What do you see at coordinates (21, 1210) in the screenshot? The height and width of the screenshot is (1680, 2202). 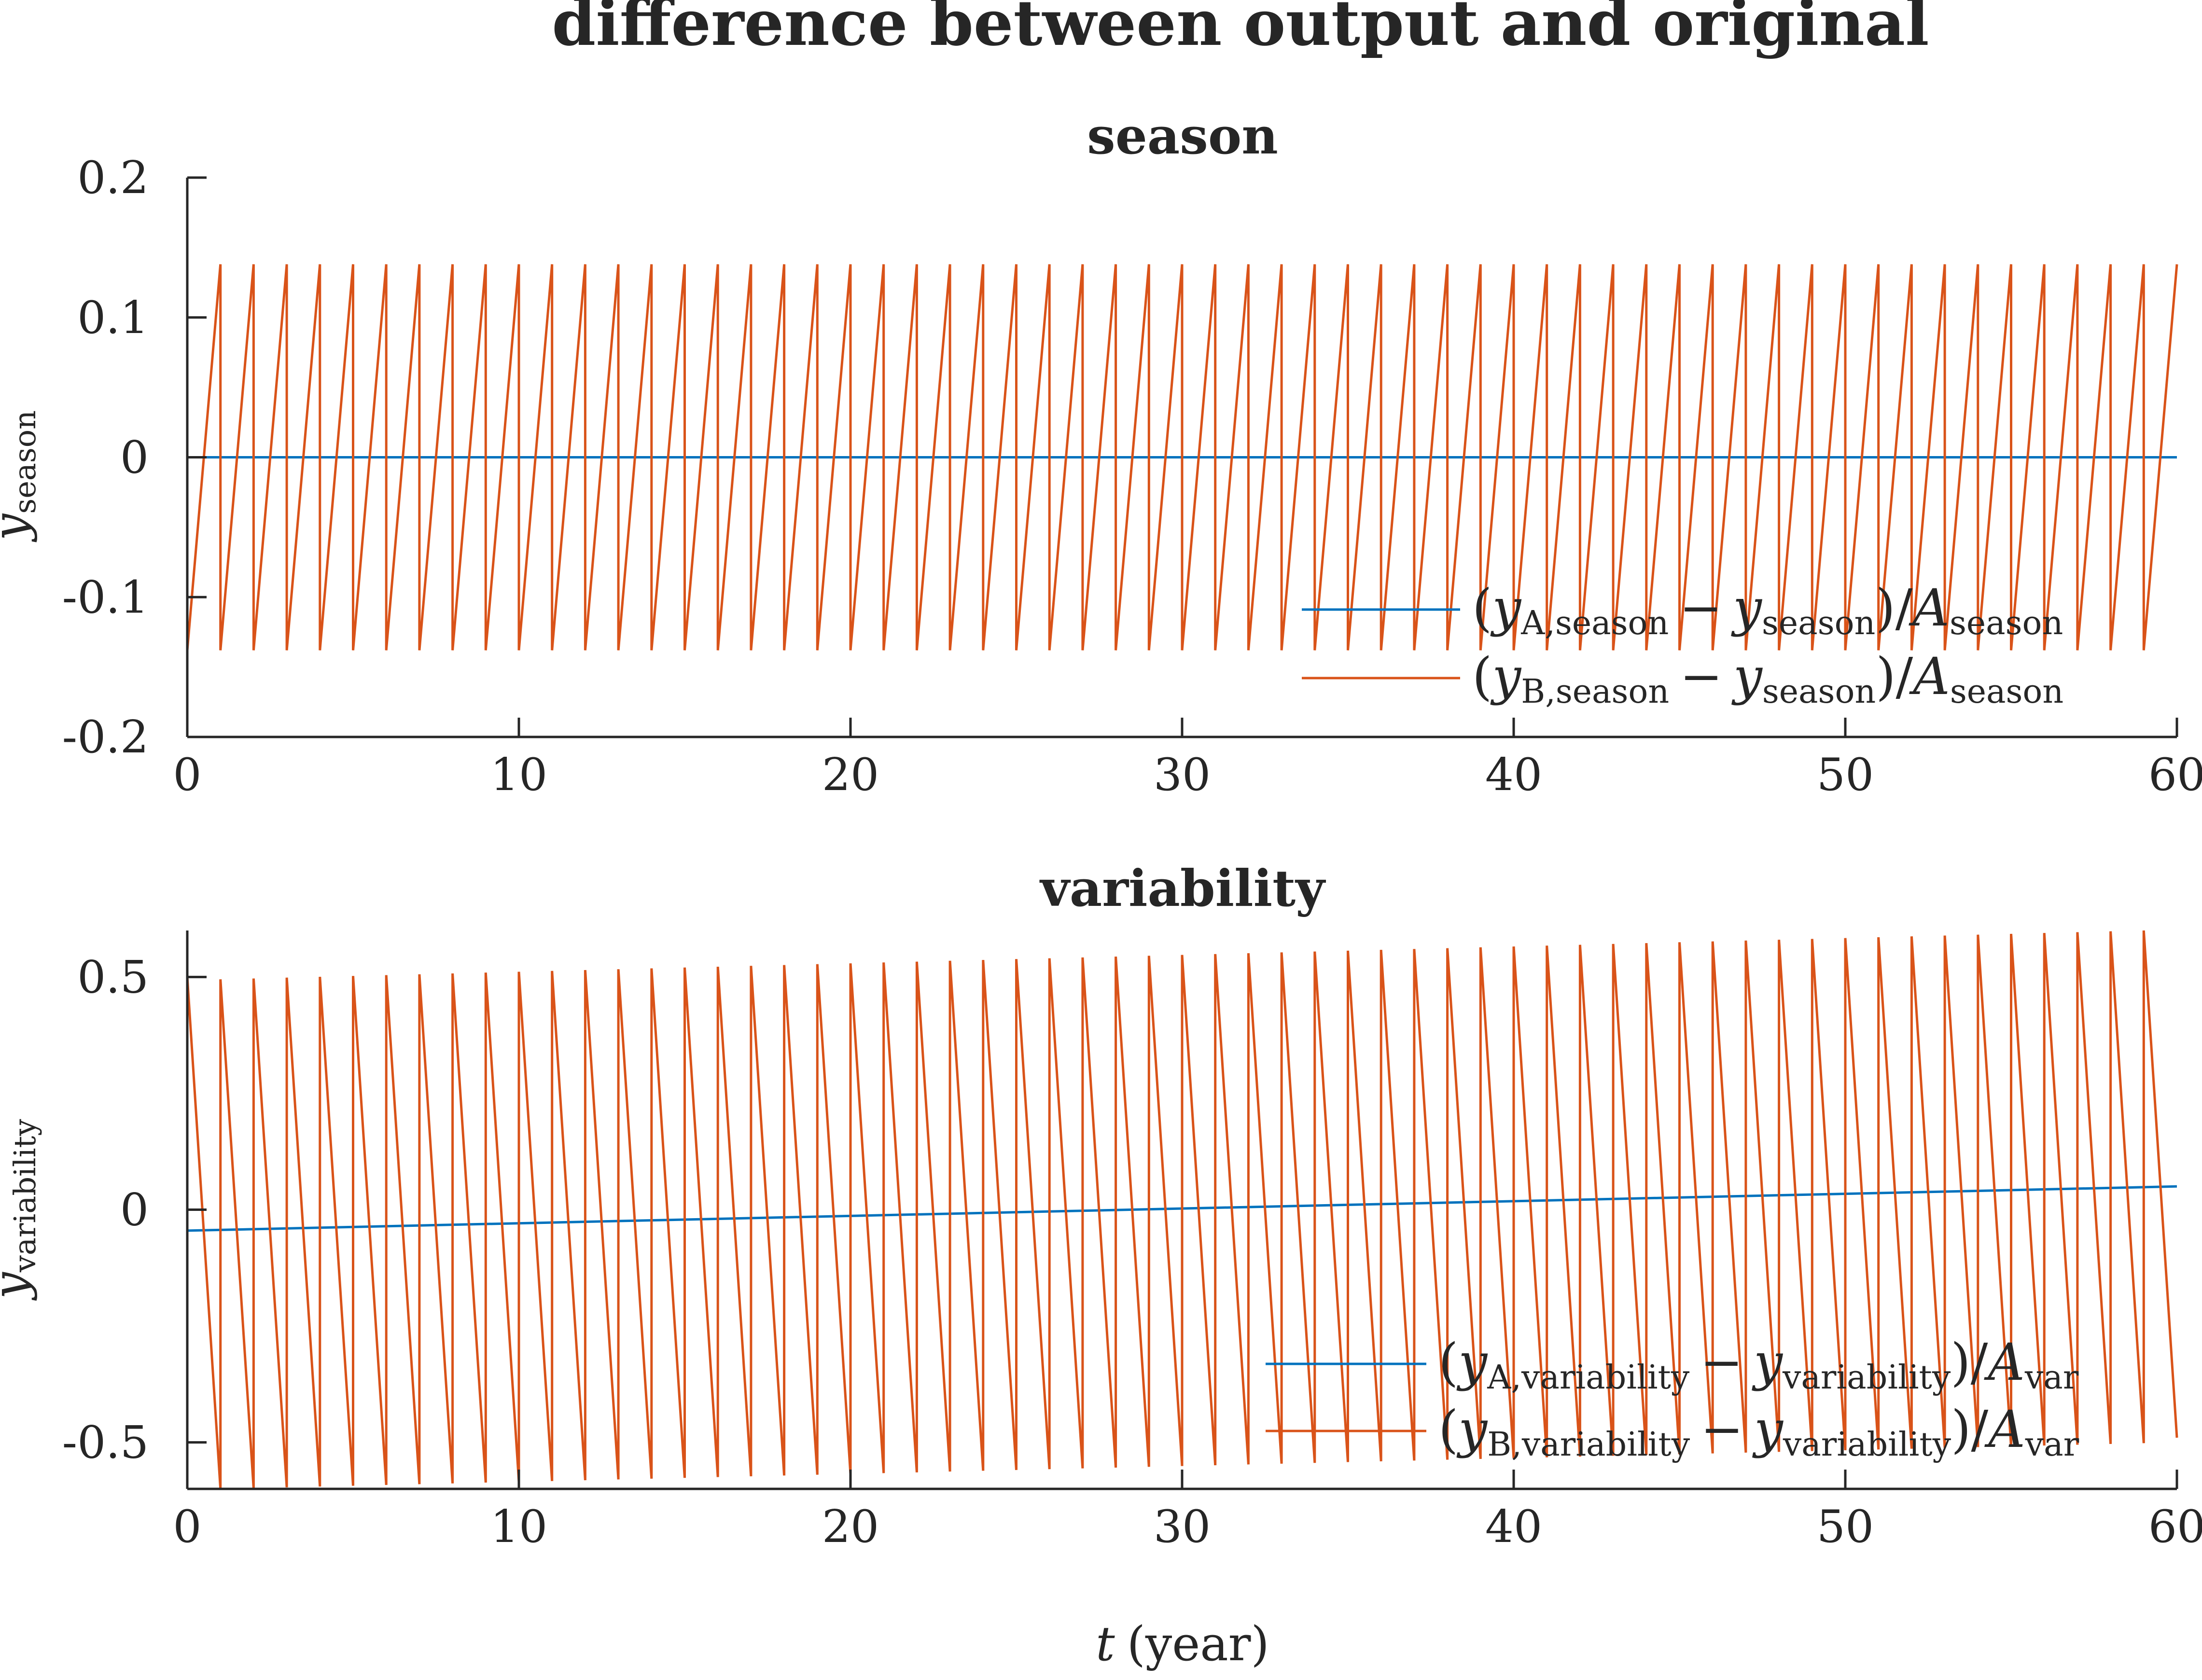 I see `variability-ylabel: yvariability` at bounding box center [21, 1210].